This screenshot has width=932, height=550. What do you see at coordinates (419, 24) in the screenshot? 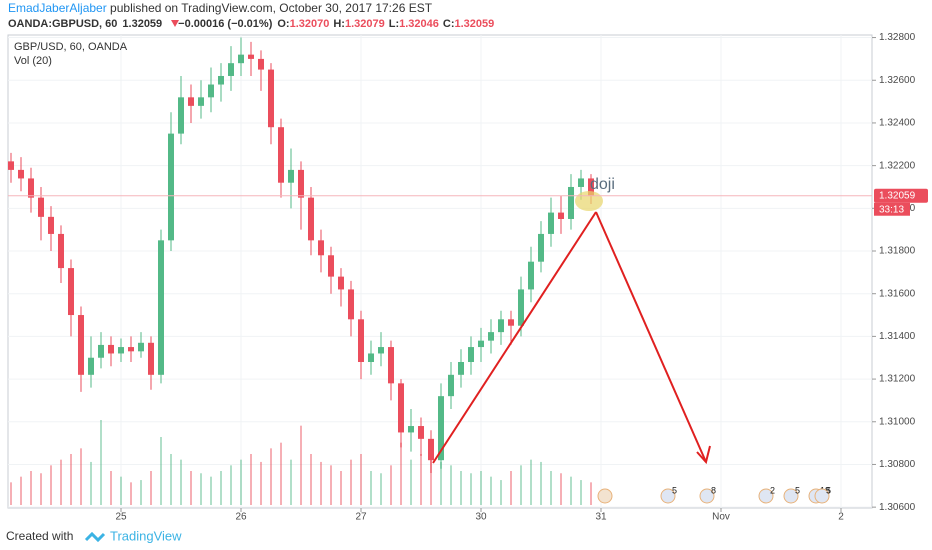
I see `l: 1.32046` at bounding box center [419, 24].